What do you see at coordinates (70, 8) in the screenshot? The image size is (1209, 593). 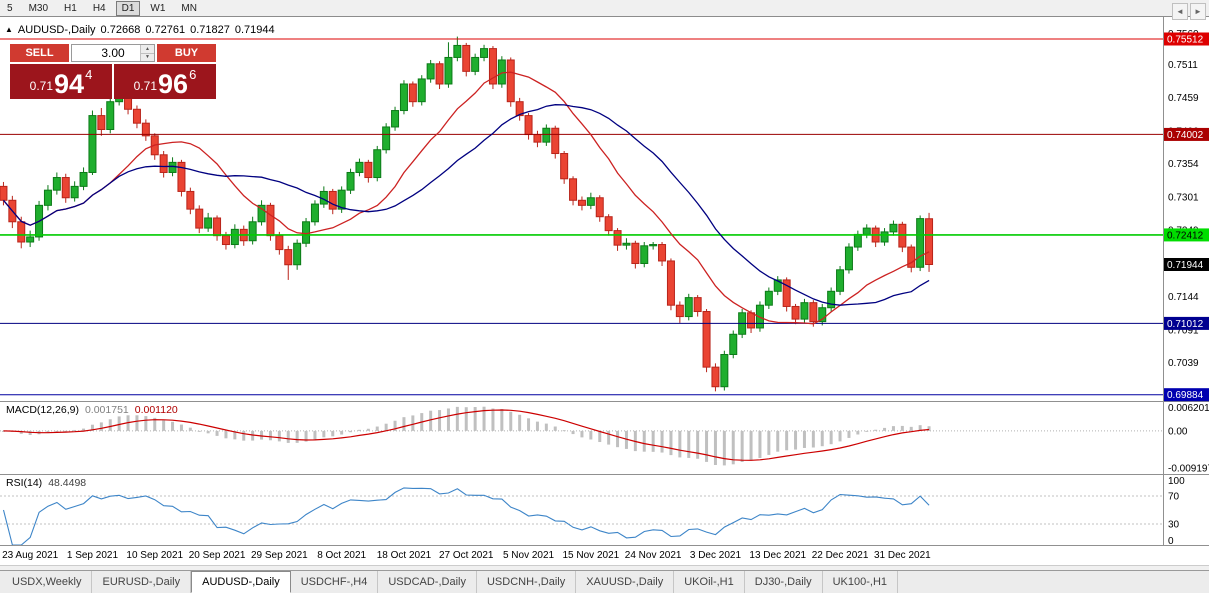 I see `timeframe-button-h1: H1` at bounding box center [70, 8].